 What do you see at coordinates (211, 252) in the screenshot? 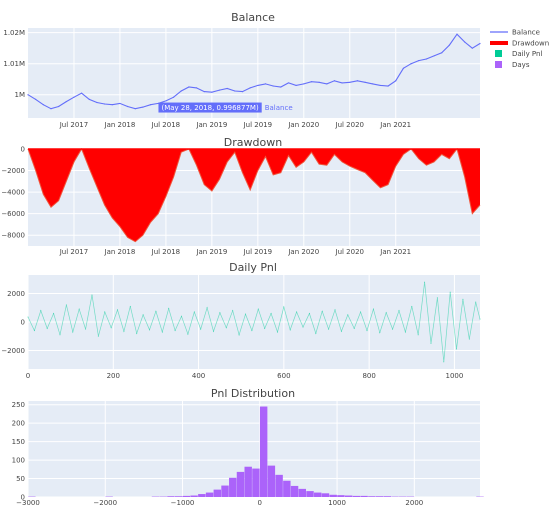
I see `x-tick-label: Jan 2019` at bounding box center [211, 252].